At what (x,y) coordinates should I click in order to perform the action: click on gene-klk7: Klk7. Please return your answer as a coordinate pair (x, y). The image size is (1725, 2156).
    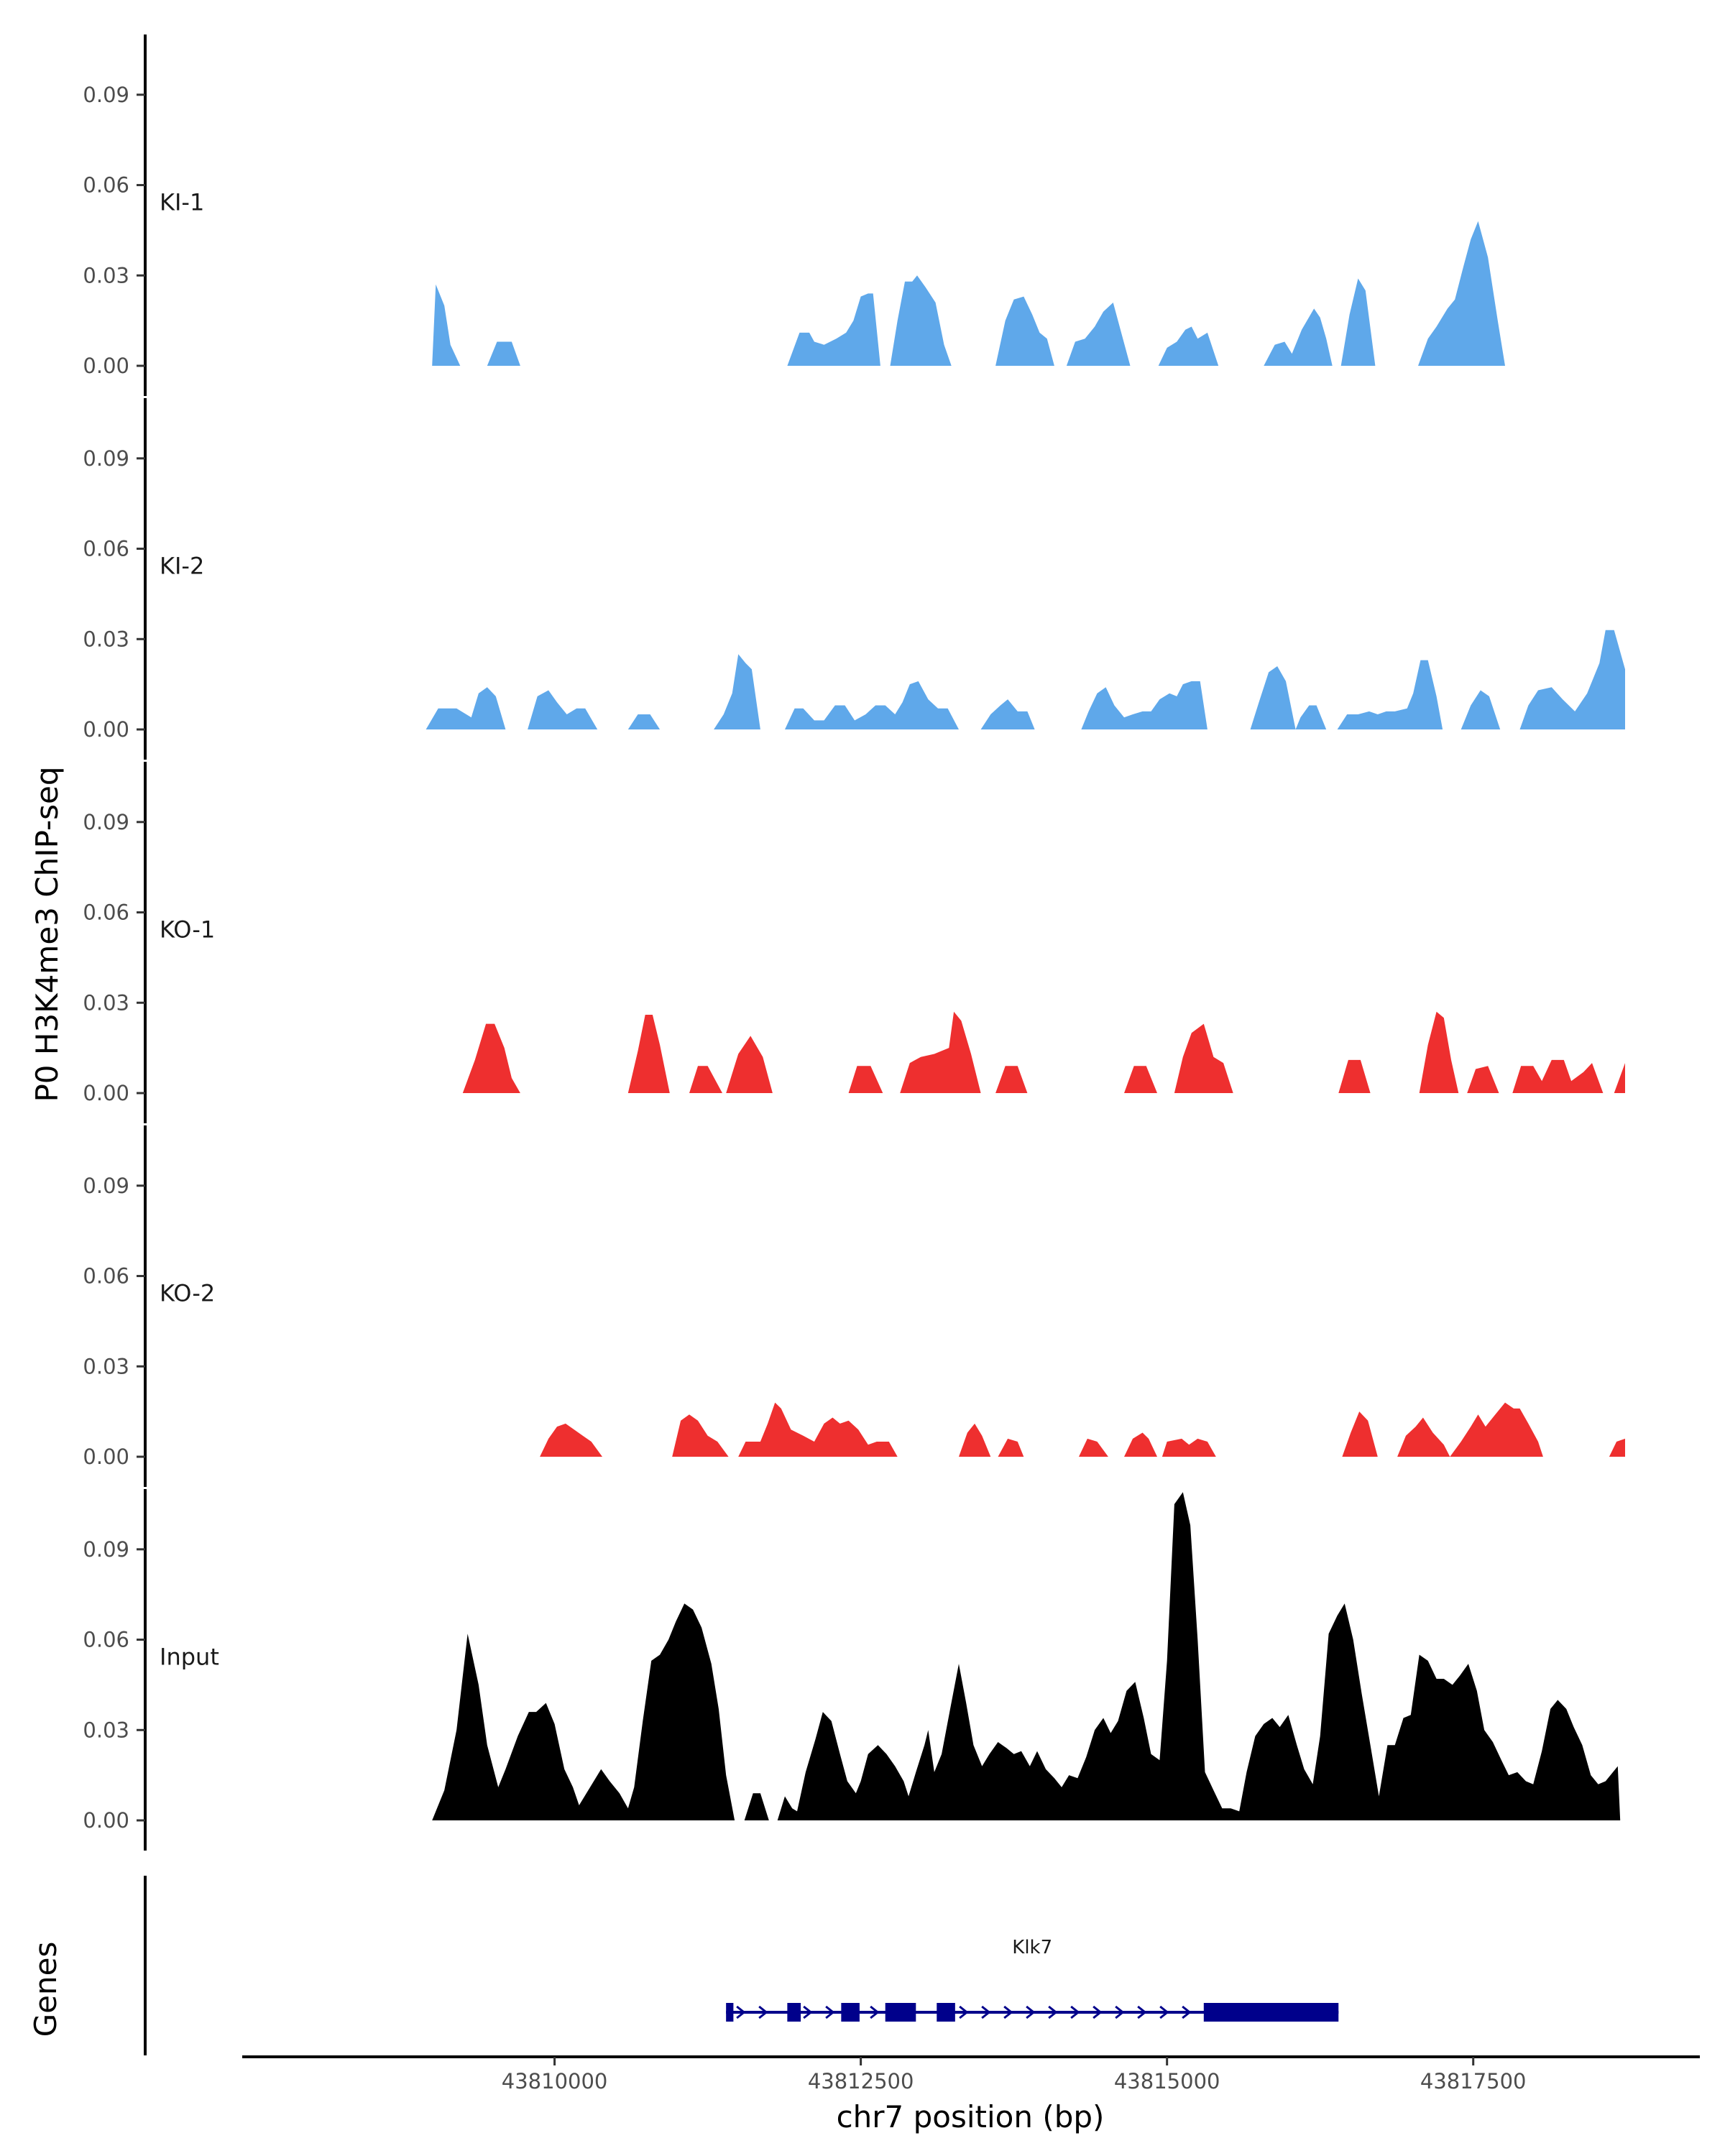
    Looking at the image, I should click on (1032, 1979).